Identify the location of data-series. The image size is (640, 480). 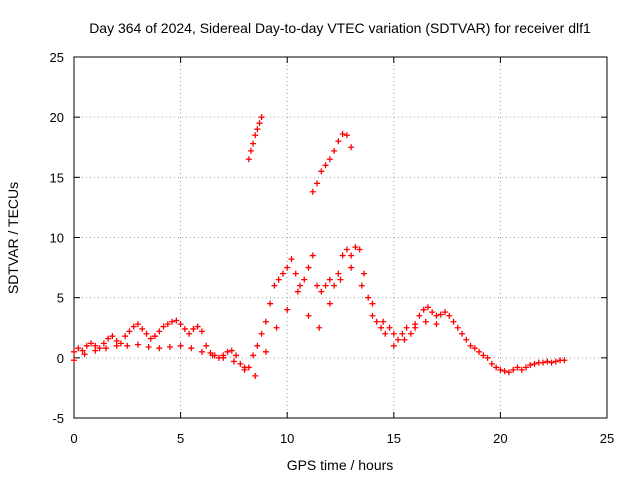
(332, 163).